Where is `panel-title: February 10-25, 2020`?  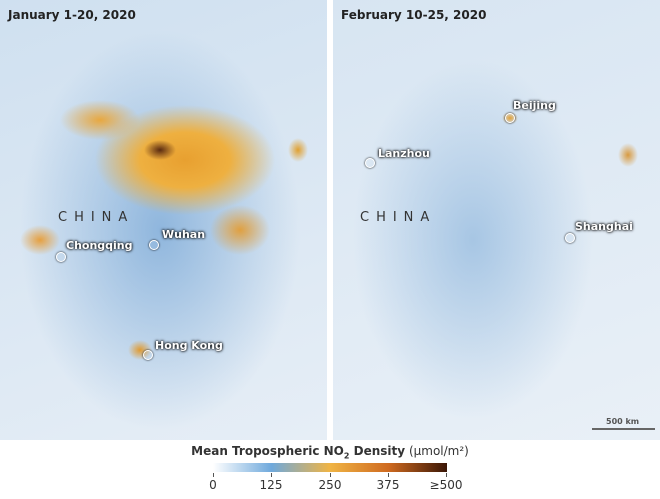
panel-title: February 10-25, 2020 is located at coordinates (414, 15).